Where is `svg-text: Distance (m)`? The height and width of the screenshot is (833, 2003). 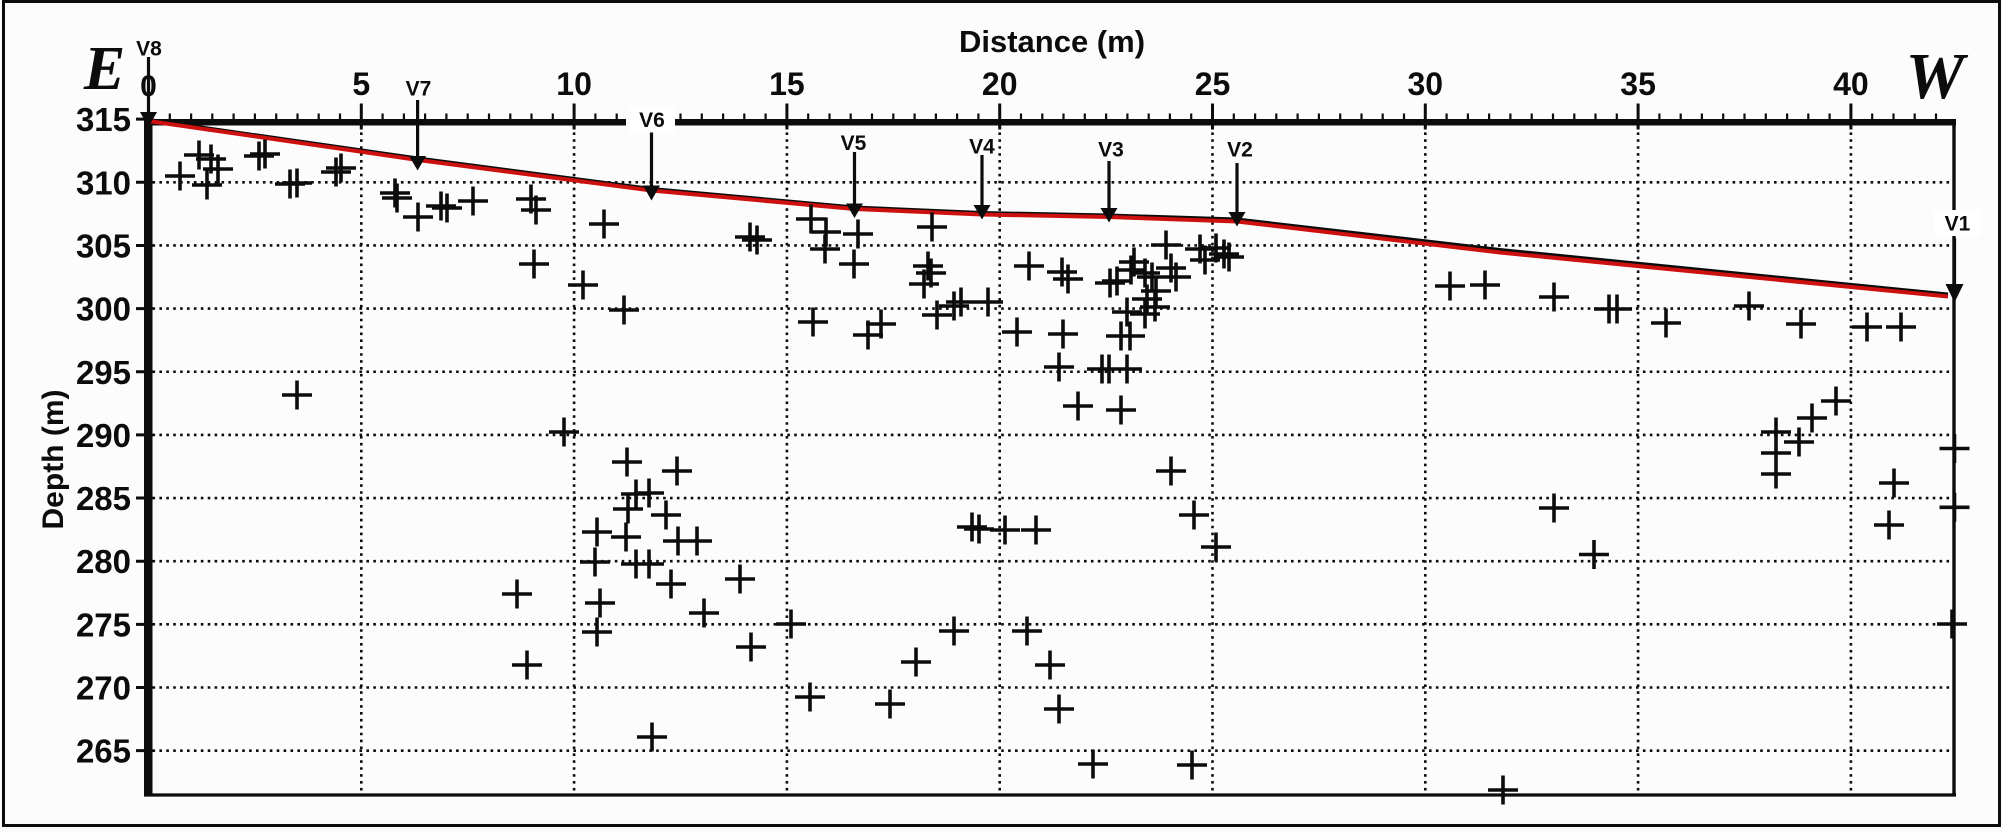 svg-text: Distance (m) is located at coordinates (1052, 41).